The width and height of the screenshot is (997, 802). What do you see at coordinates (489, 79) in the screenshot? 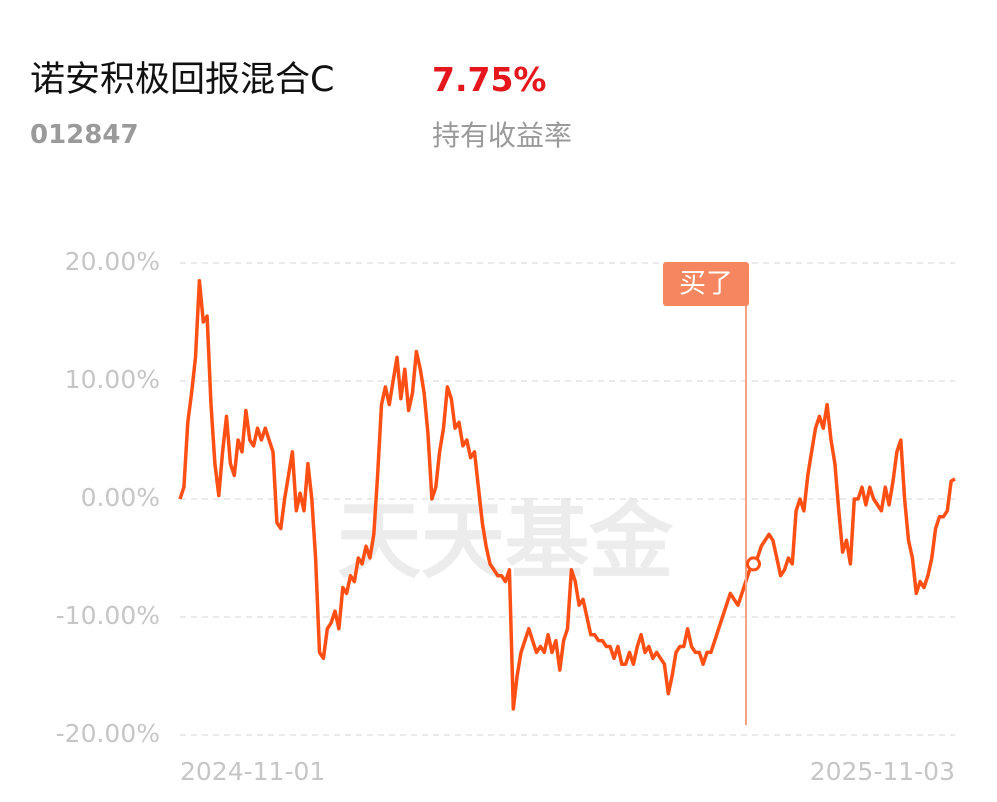
I see `holding-return: 7.75%` at bounding box center [489, 79].